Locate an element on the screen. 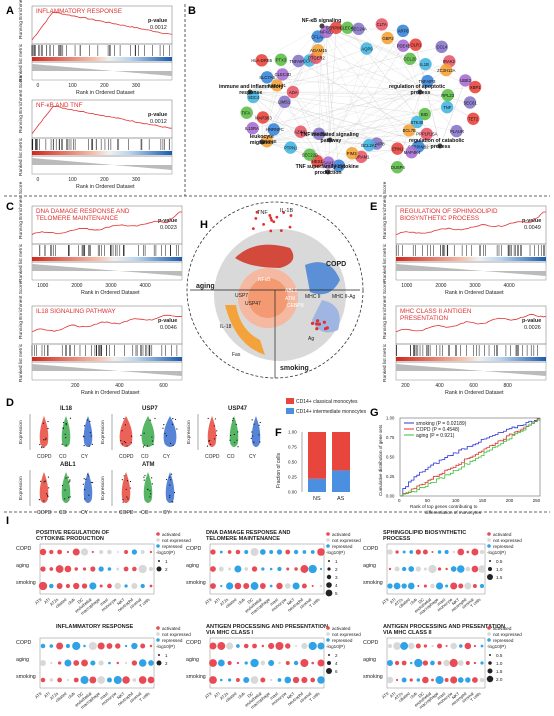 This screenshot has width=554, height=716. gene-label: CHMP4B is located at coordinates (268, 141).